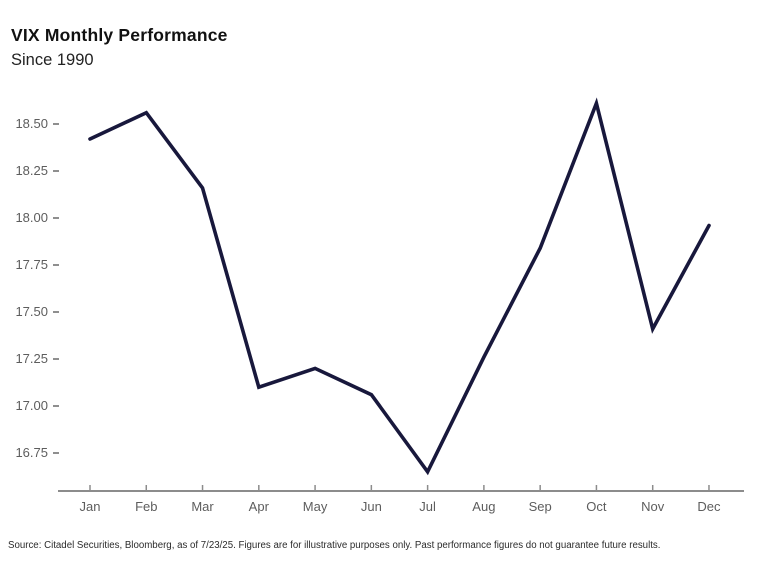  What do you see at coordinates (540, 506) in the screenshot?
I see `x-tick-label: Sep` at bounding box center [540, 506].